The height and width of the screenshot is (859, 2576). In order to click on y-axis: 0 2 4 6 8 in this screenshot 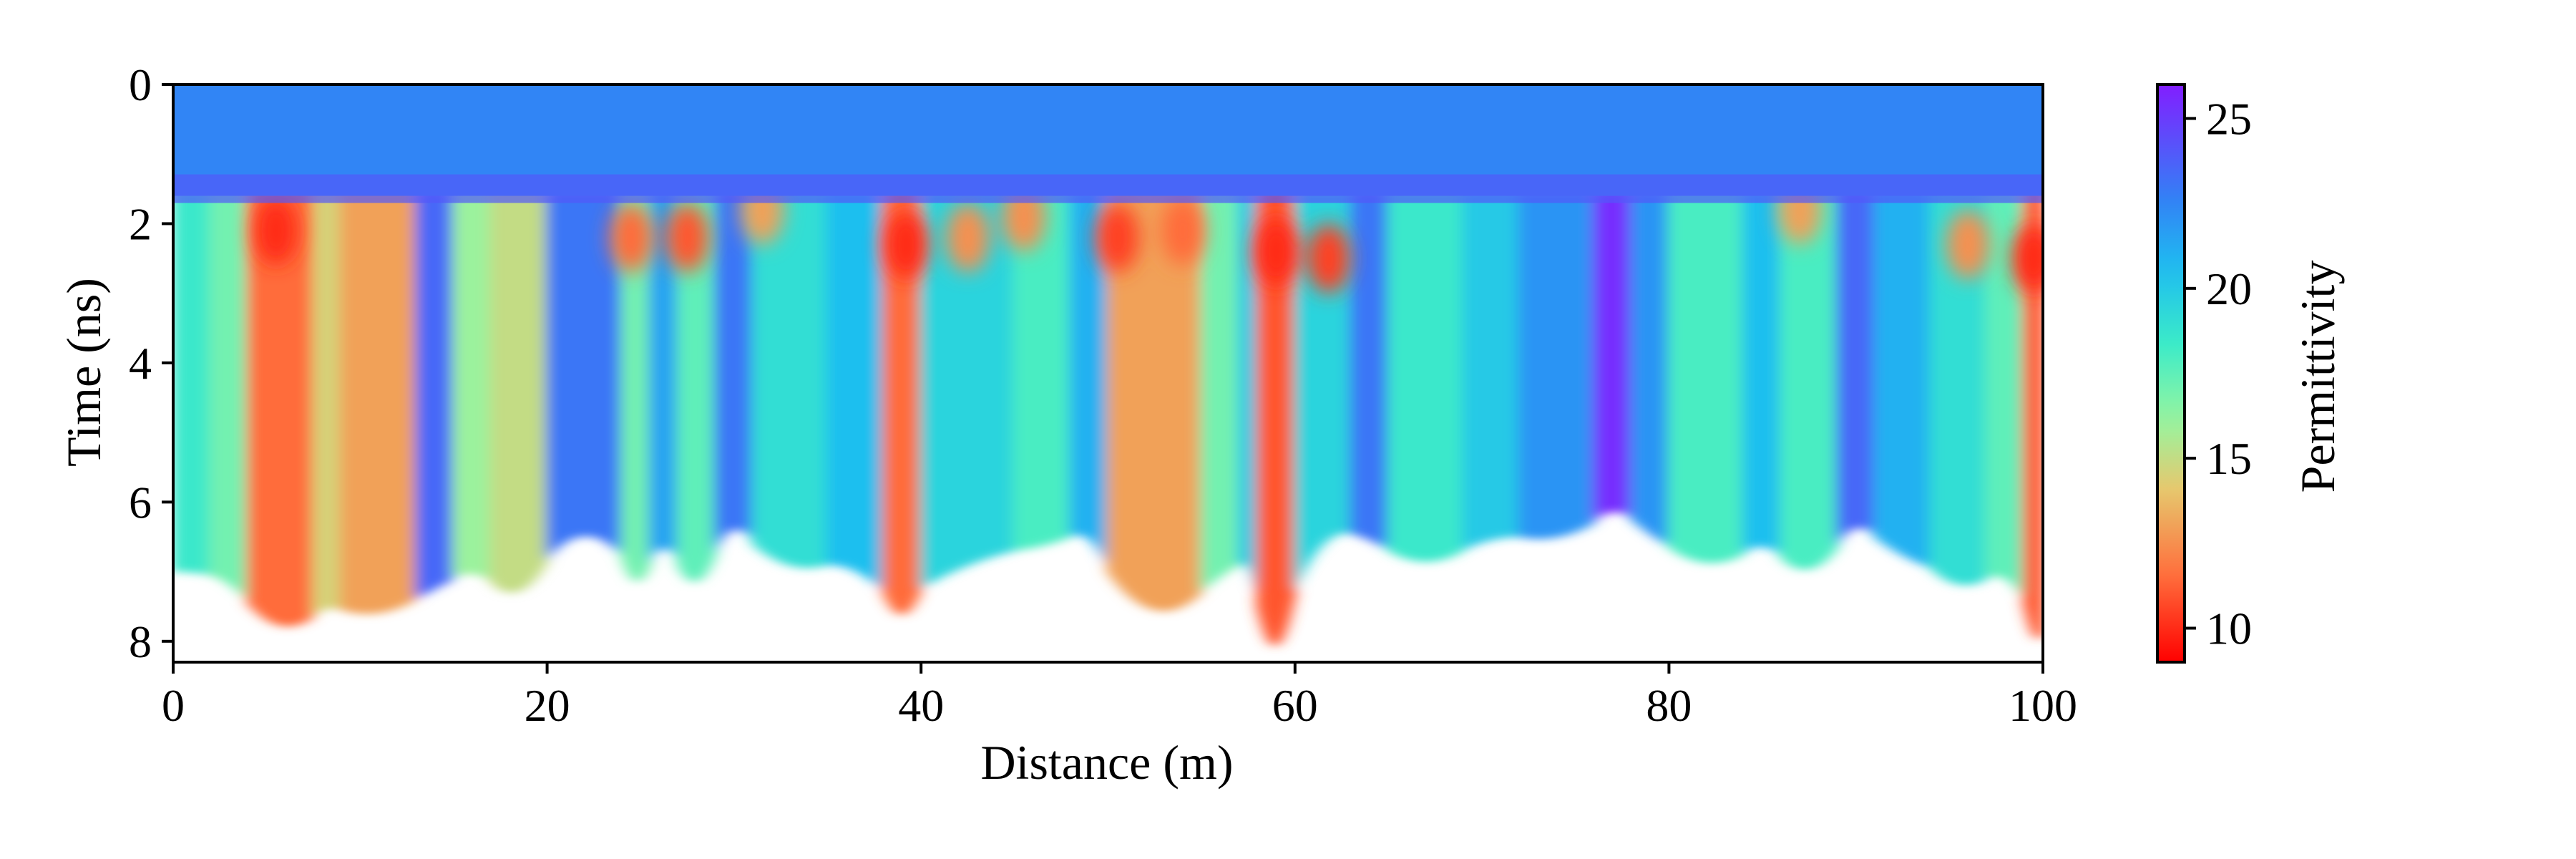, I will do `click(151, 363)`.